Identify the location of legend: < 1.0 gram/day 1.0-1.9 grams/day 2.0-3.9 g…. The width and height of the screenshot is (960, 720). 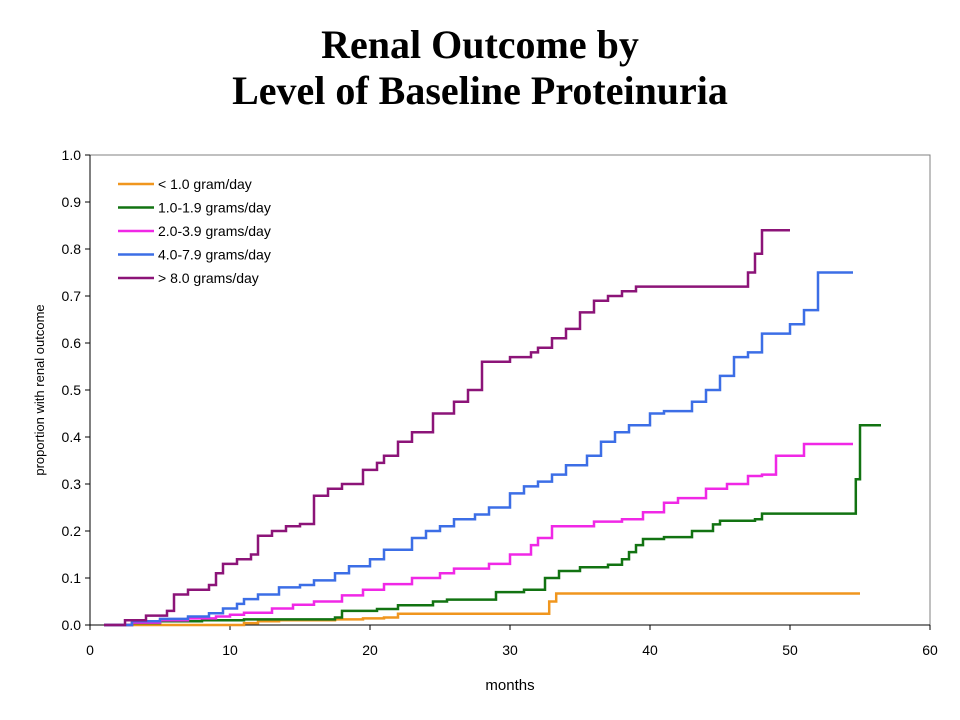
(194, 231).